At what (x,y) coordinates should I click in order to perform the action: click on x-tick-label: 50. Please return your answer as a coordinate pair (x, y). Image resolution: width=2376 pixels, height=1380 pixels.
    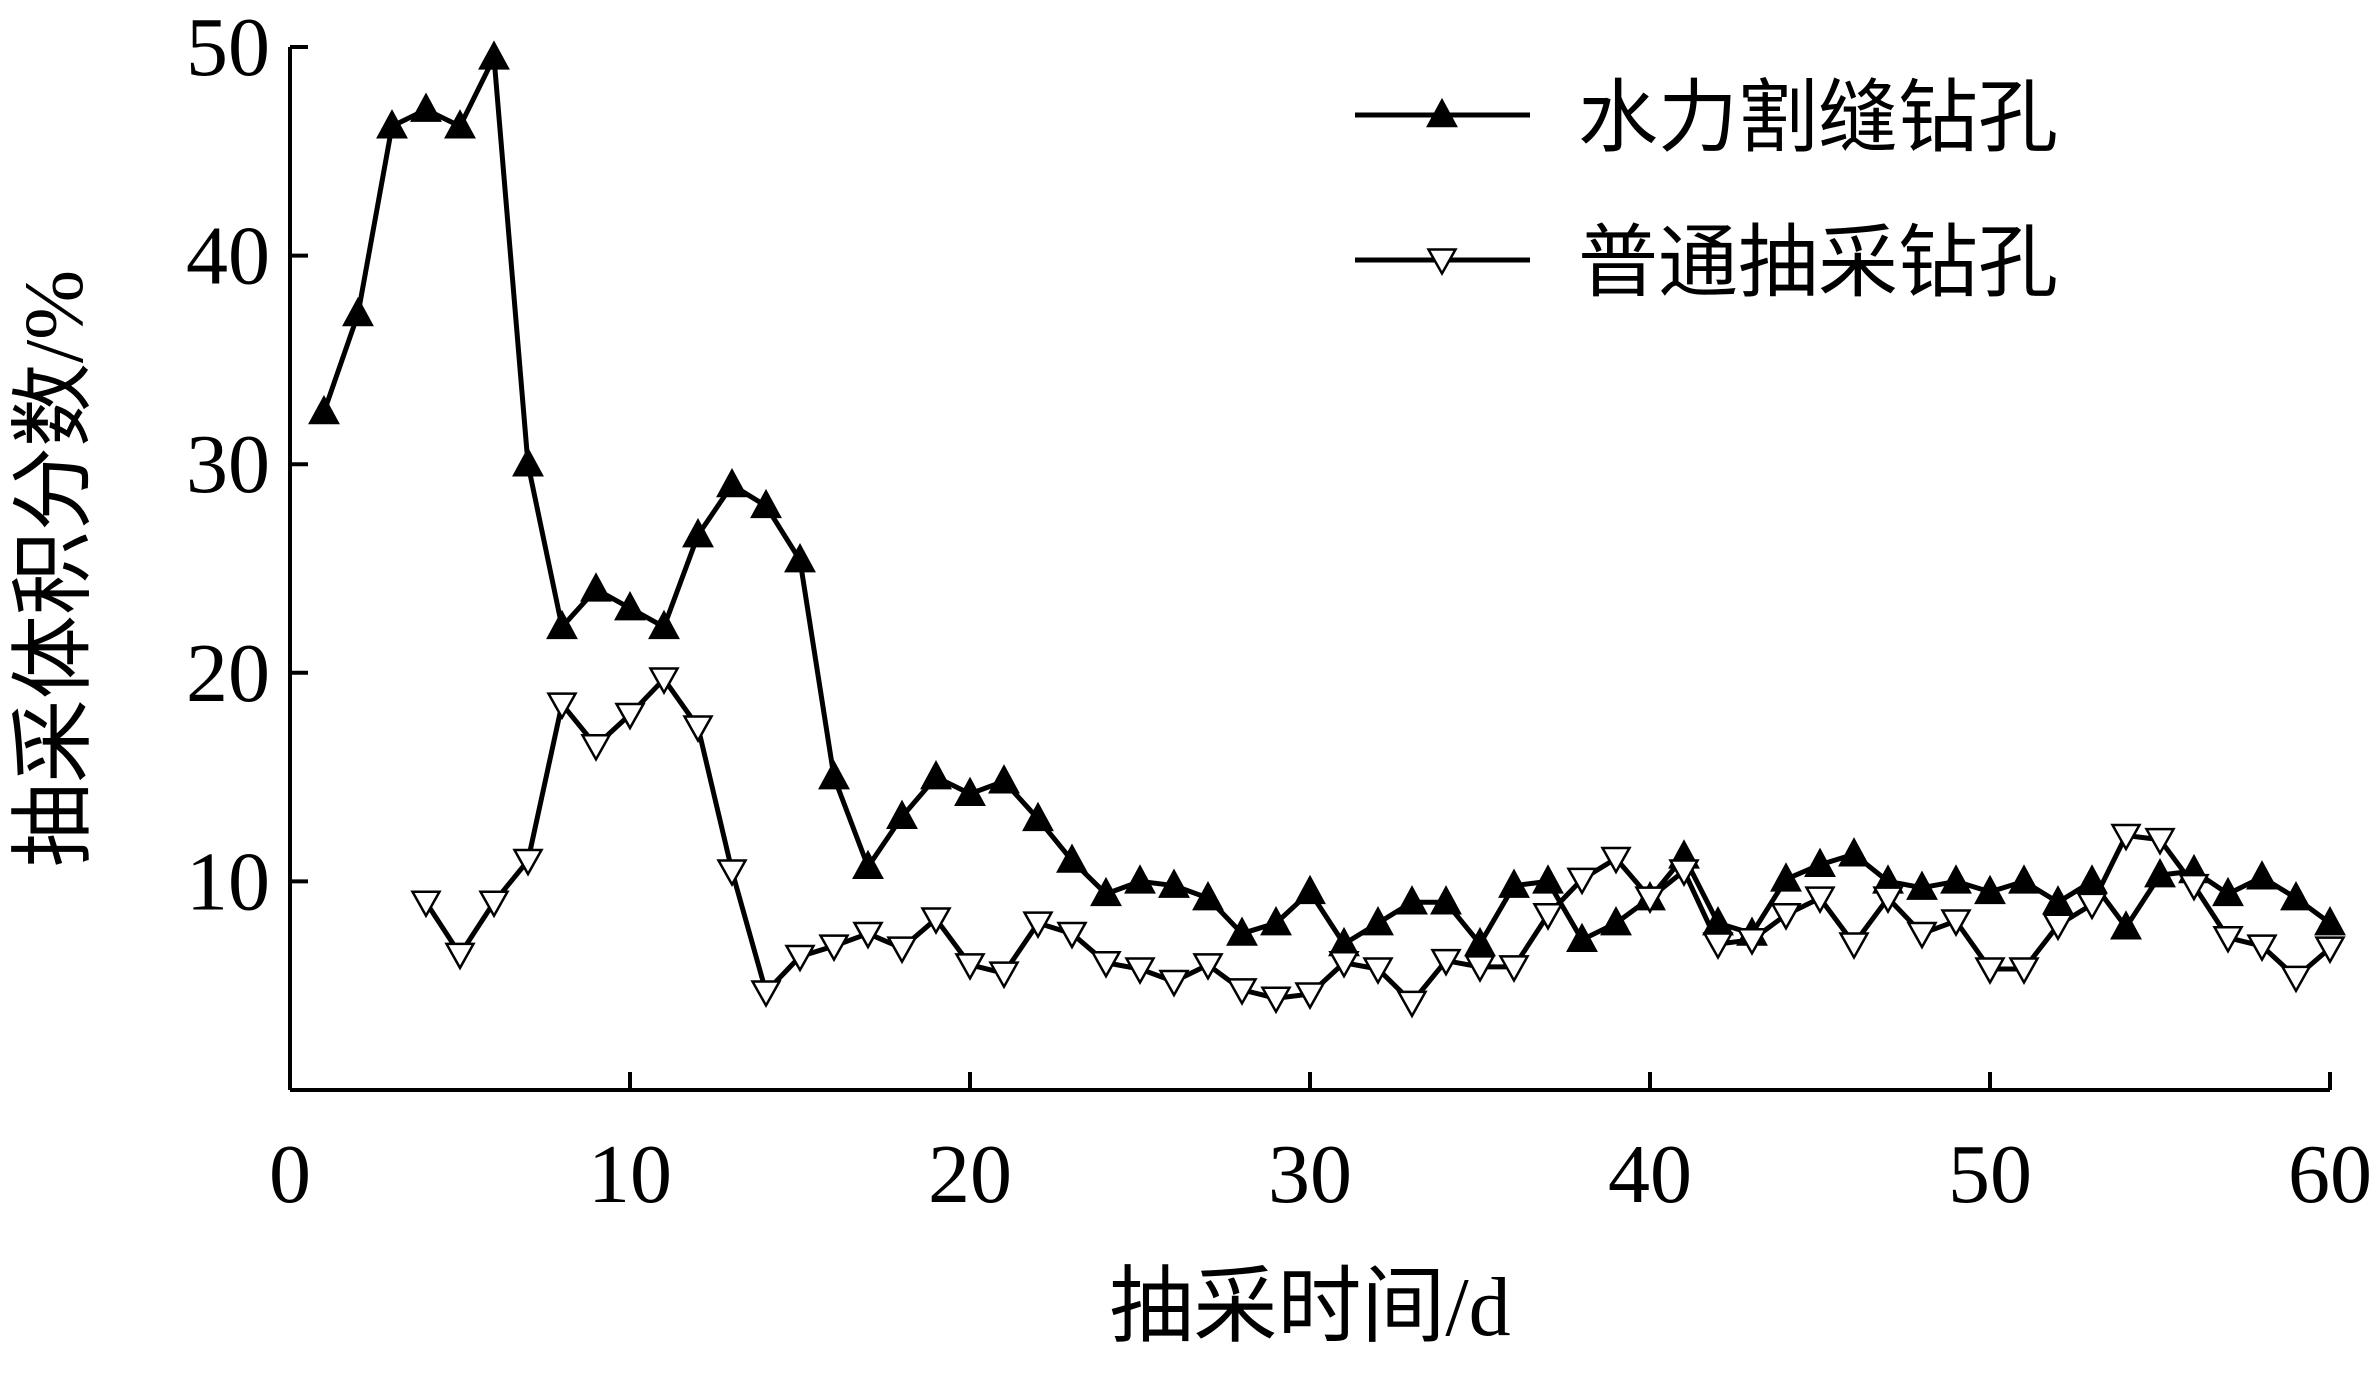
    Looking at the image, I should click on (1990, 1174).